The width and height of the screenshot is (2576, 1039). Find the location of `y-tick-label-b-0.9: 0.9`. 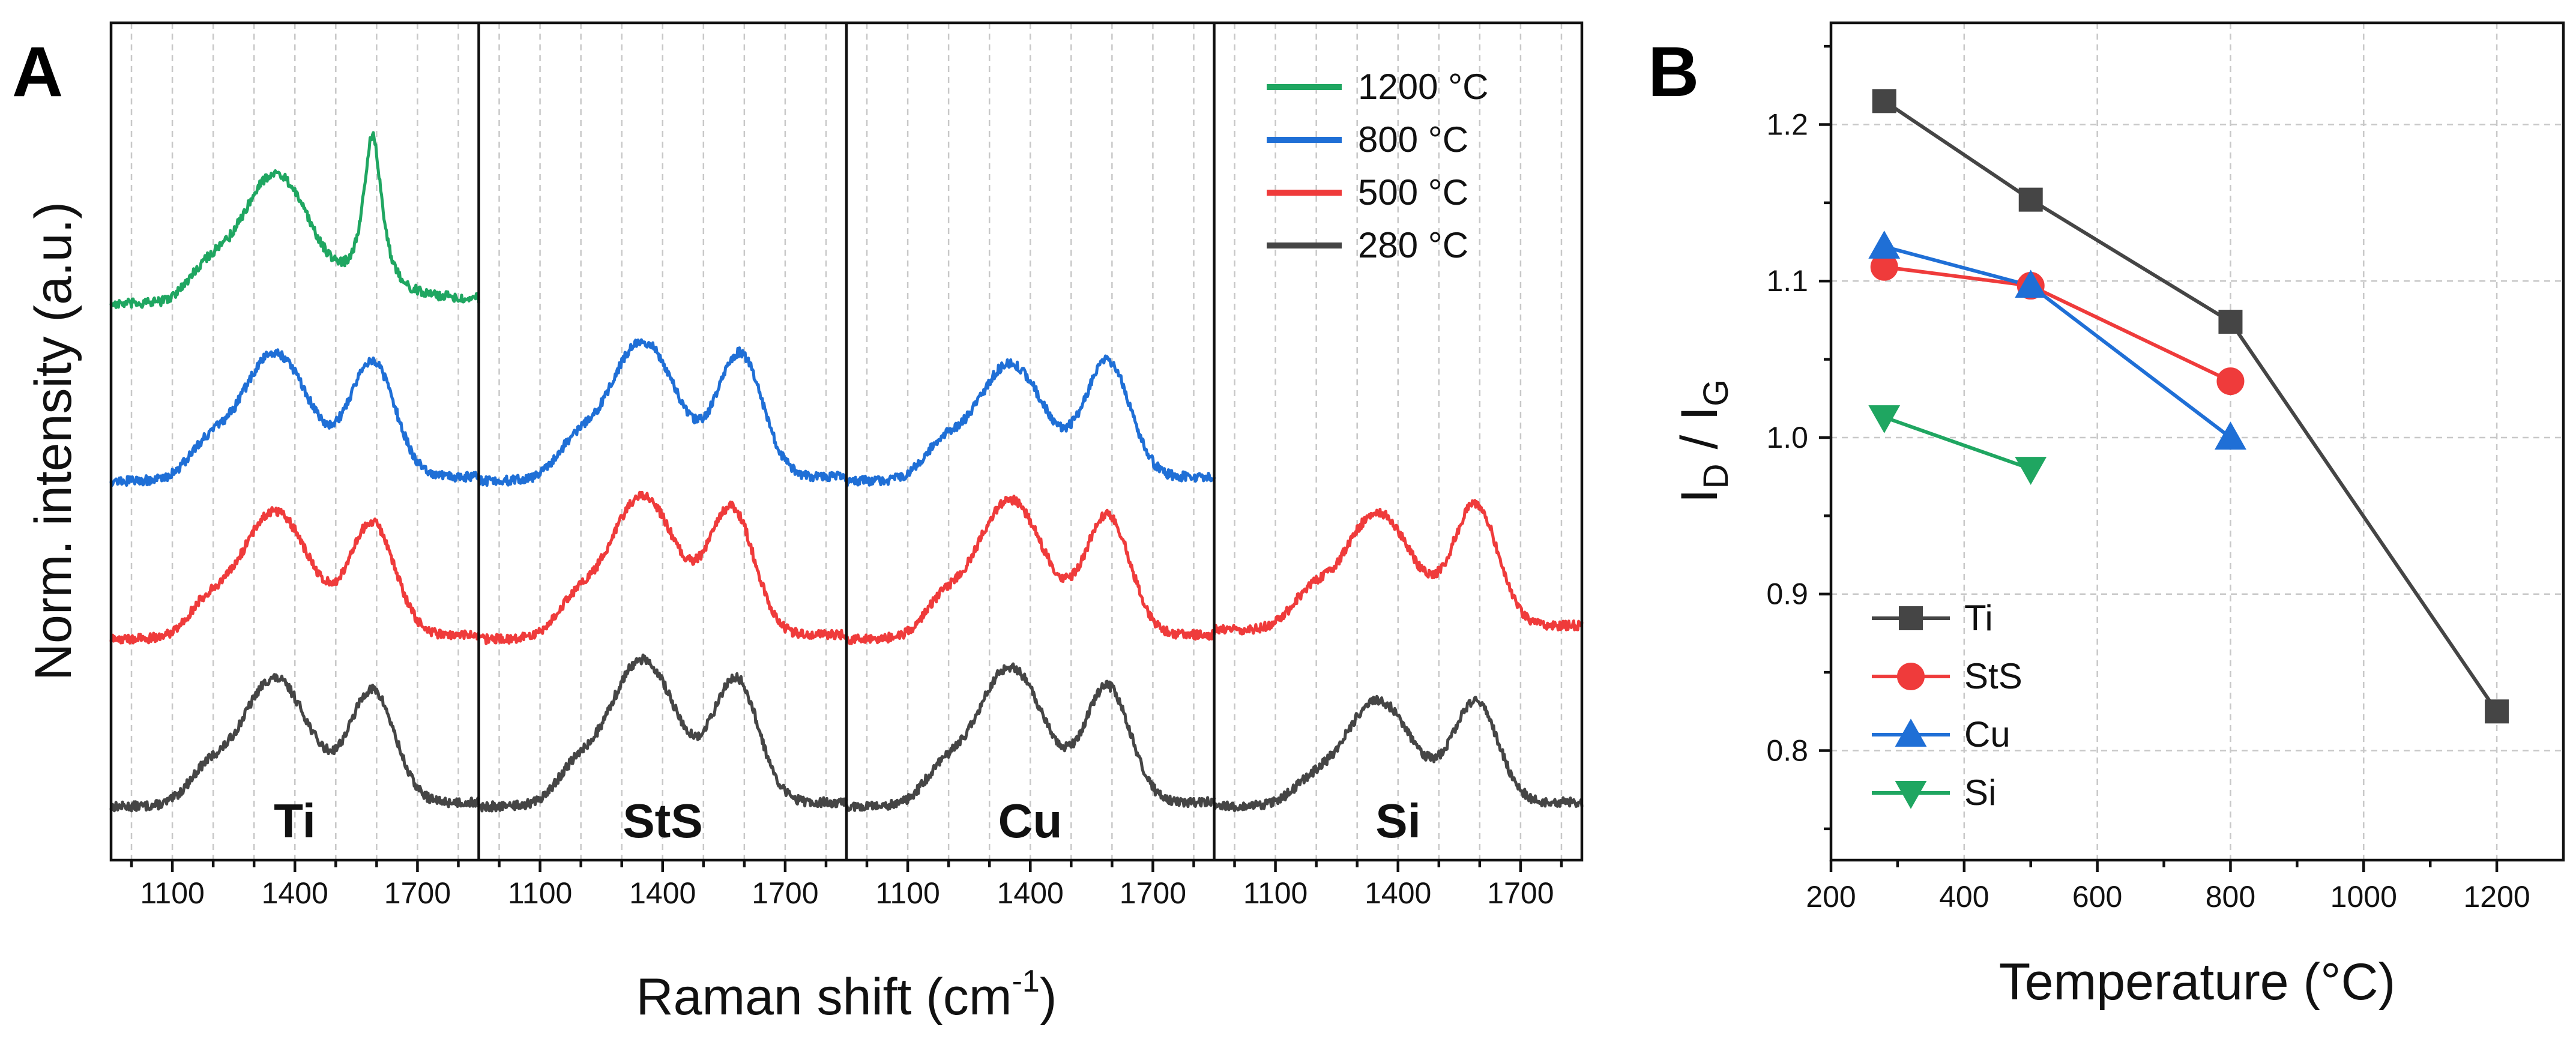

y-tick-label-b-0.9: 0.9 is located at coordinates (1787, 594).